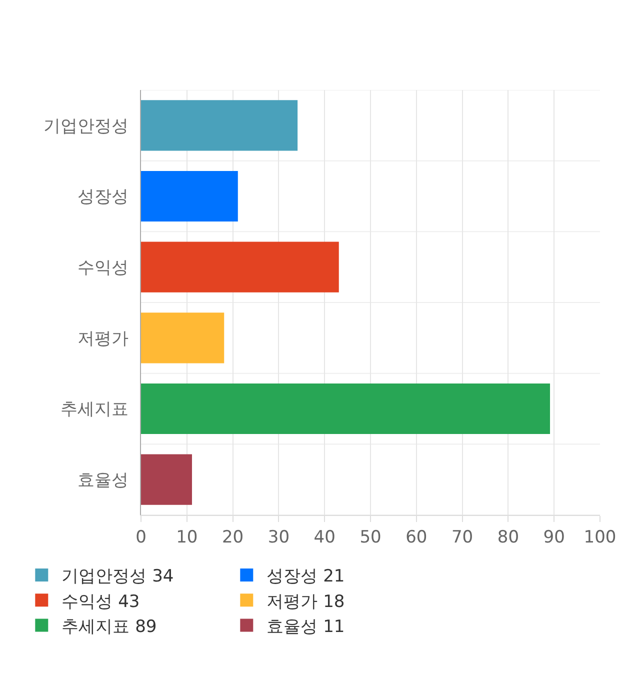 This screenshot has height=700, width=640. What do you see at coordinates (86, 126) in the screenshot?
I see `y-tick-label: 기업안정성` at bounding box center [86, 126].